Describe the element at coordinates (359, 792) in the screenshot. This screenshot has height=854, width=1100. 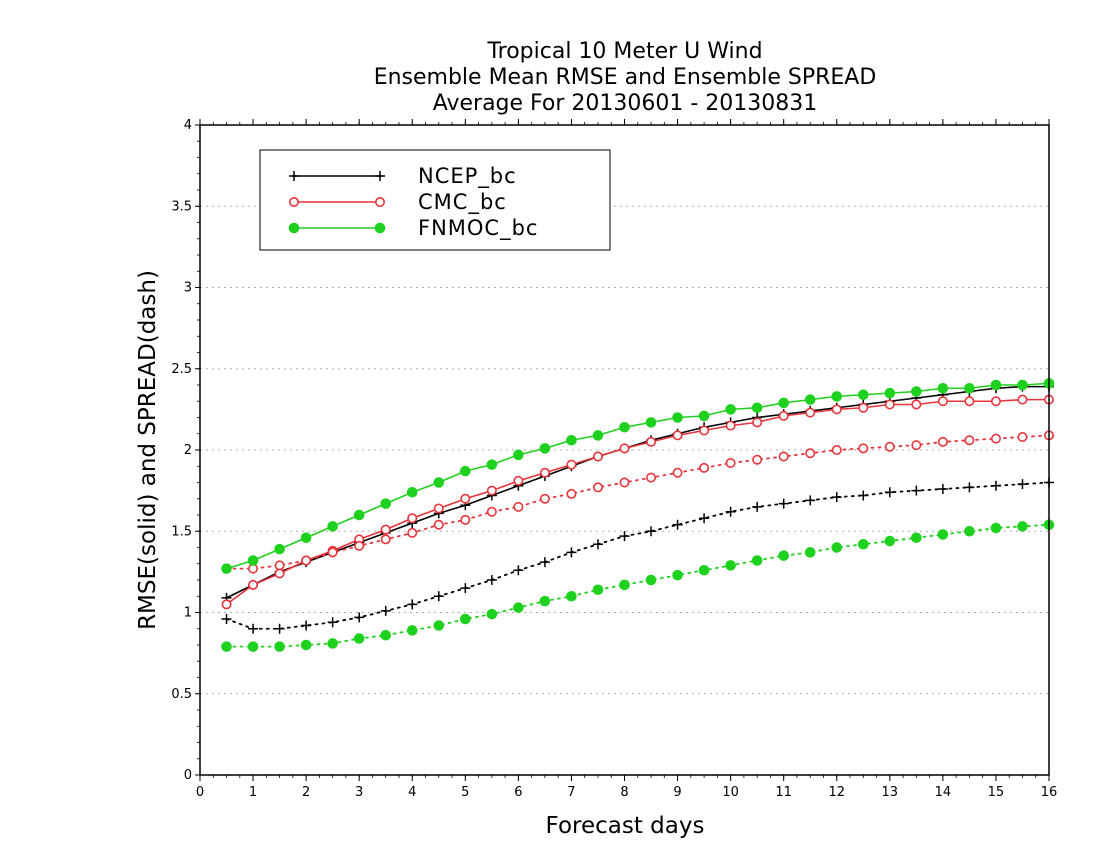
I see `x-tick-label-3: 3` at that location.